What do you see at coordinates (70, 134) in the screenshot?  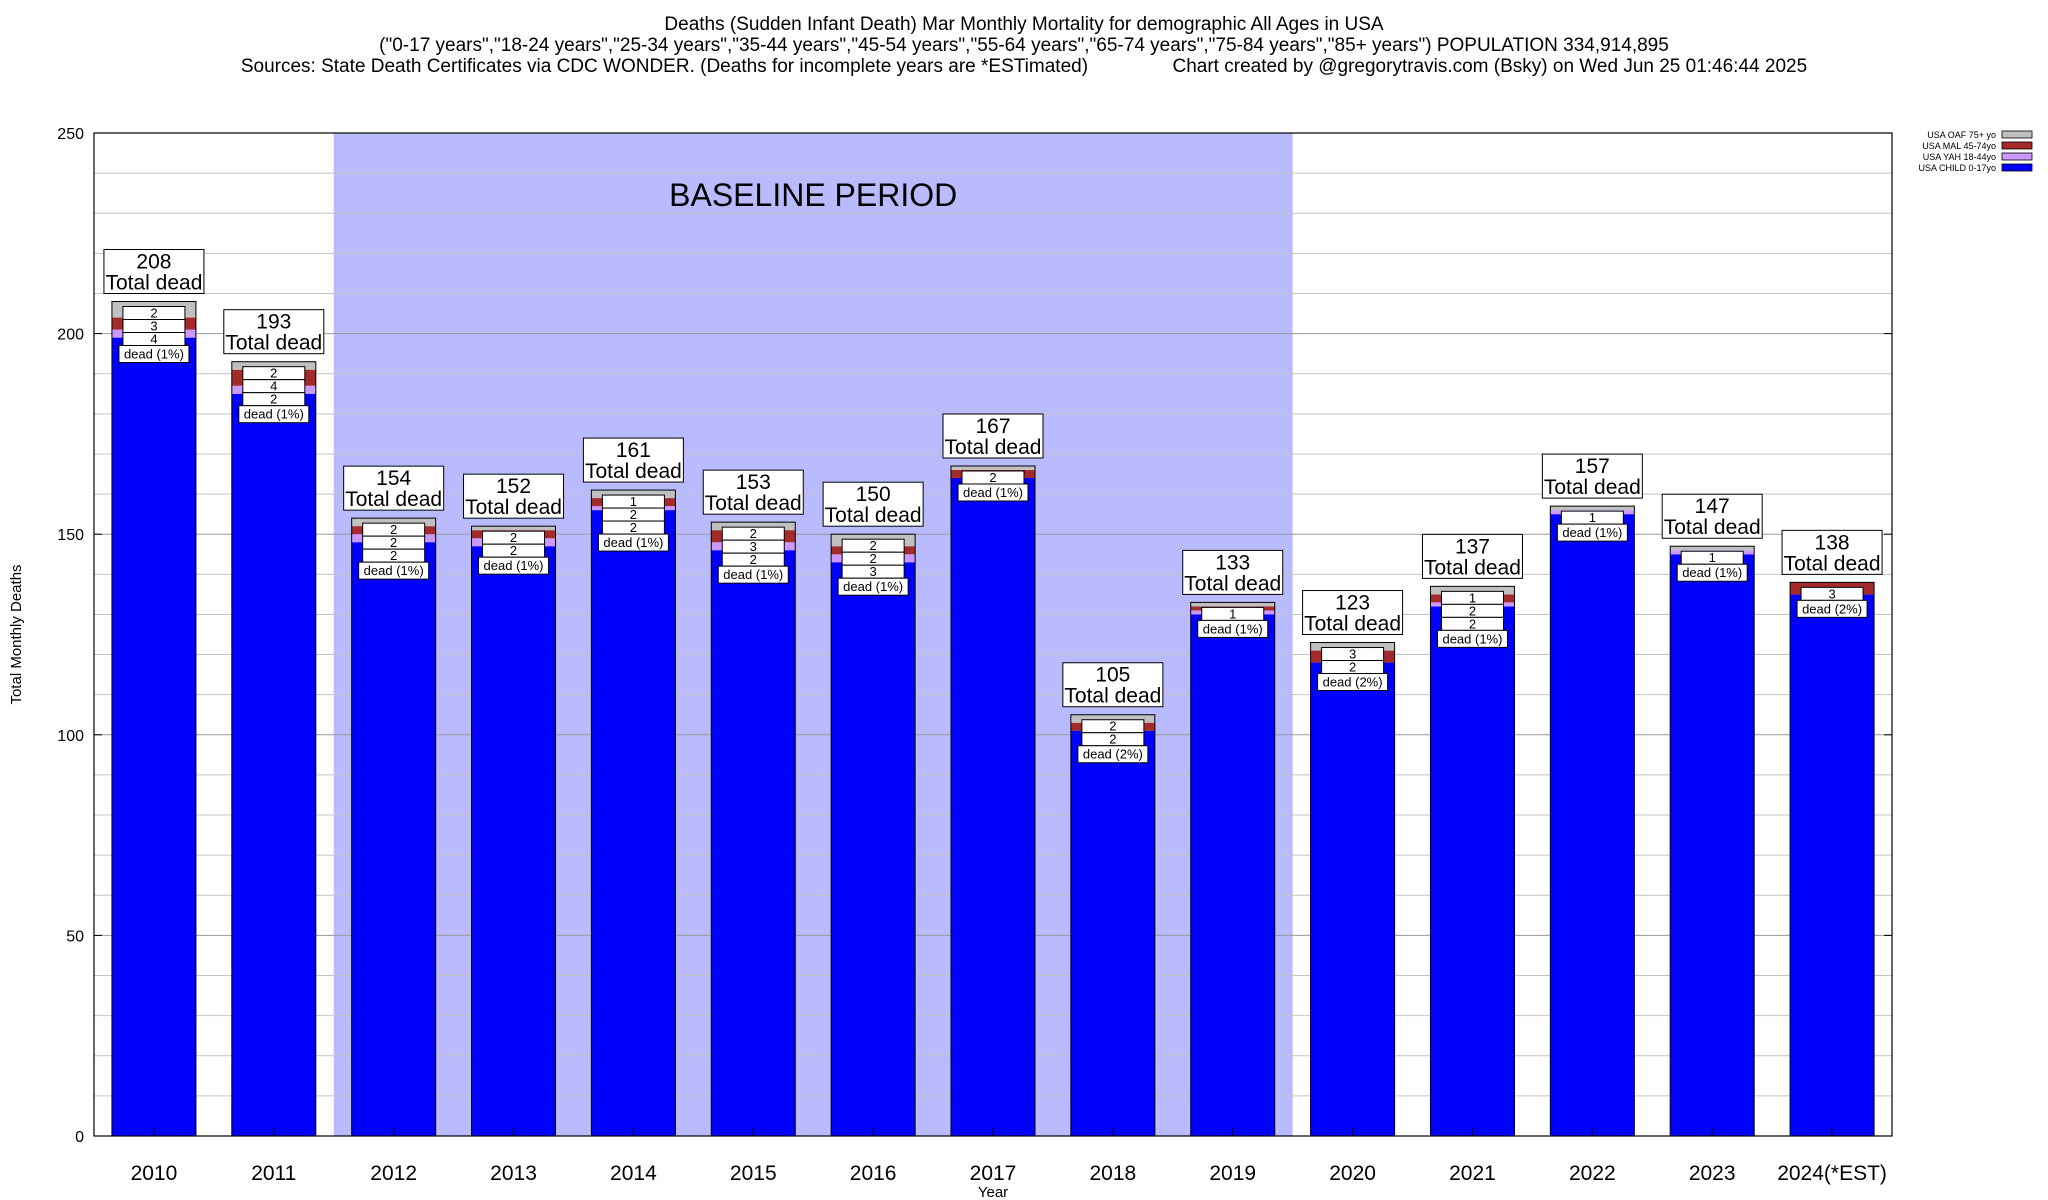 I see `y-tick-label: 250` at bounding box center [70, 134].